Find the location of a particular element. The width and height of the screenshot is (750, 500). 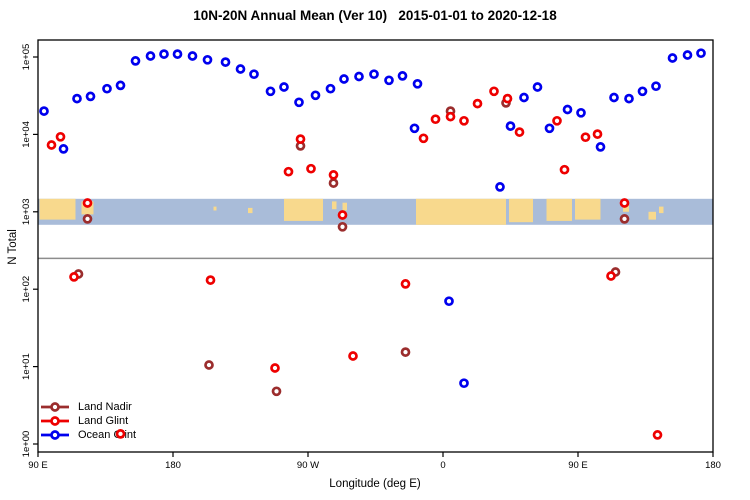

x-tick-label: 0 is located at coordinates (442, 465).